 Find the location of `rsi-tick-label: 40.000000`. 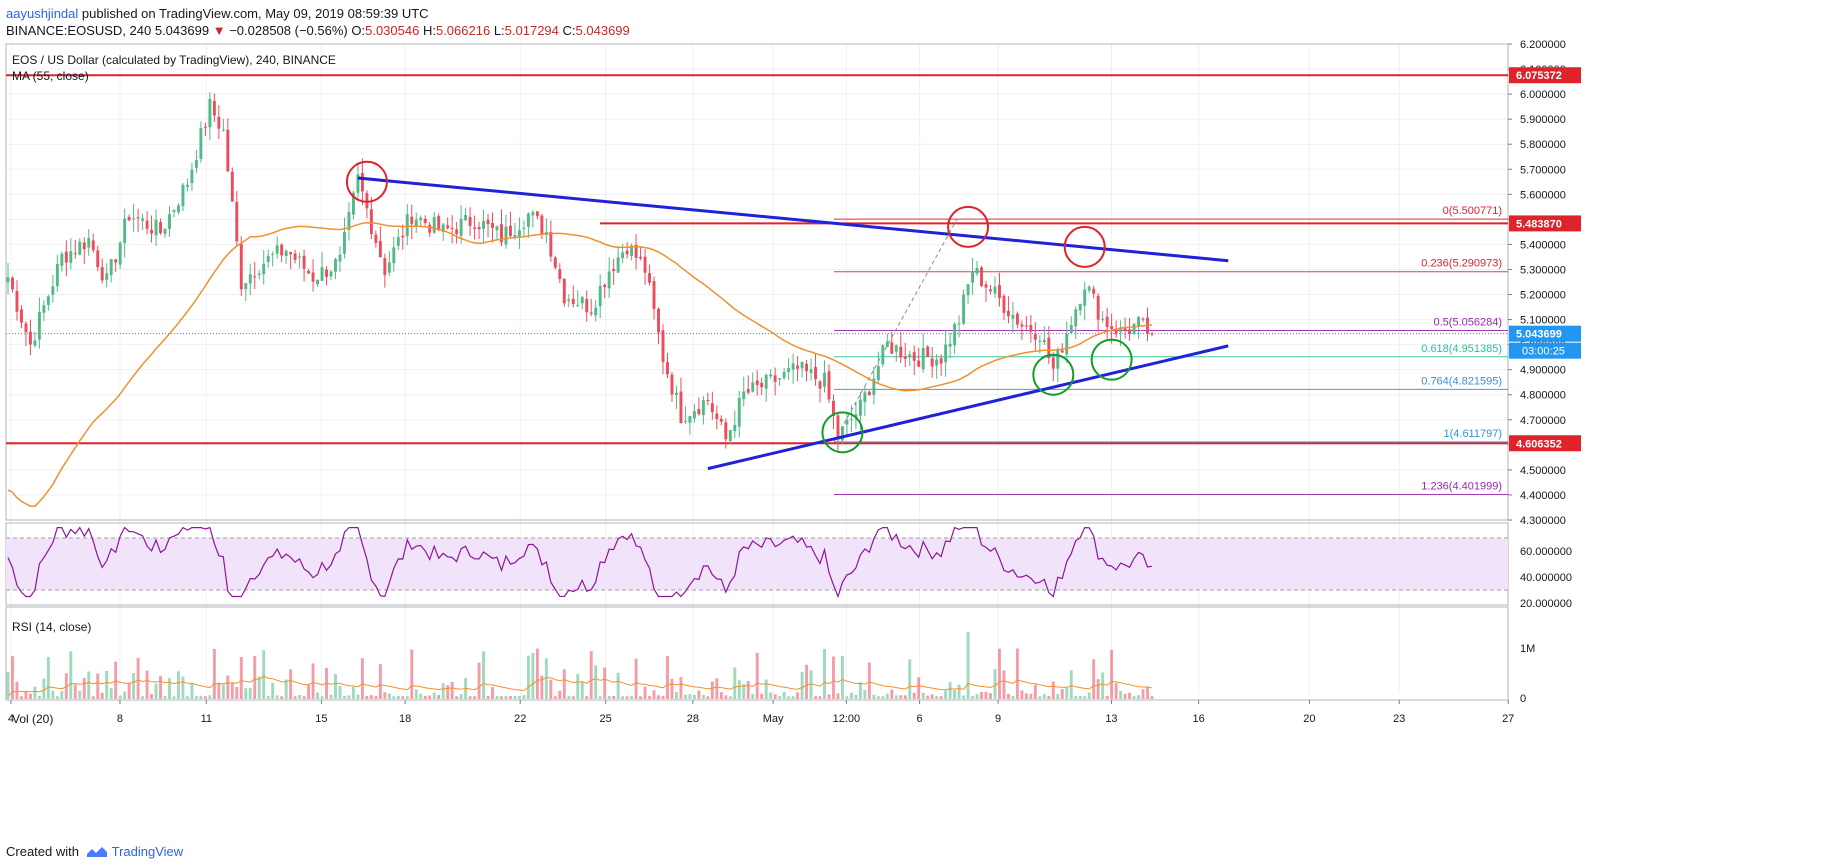

rsi-tick-label: 40.000000 is located at coordinates (1546, 578).